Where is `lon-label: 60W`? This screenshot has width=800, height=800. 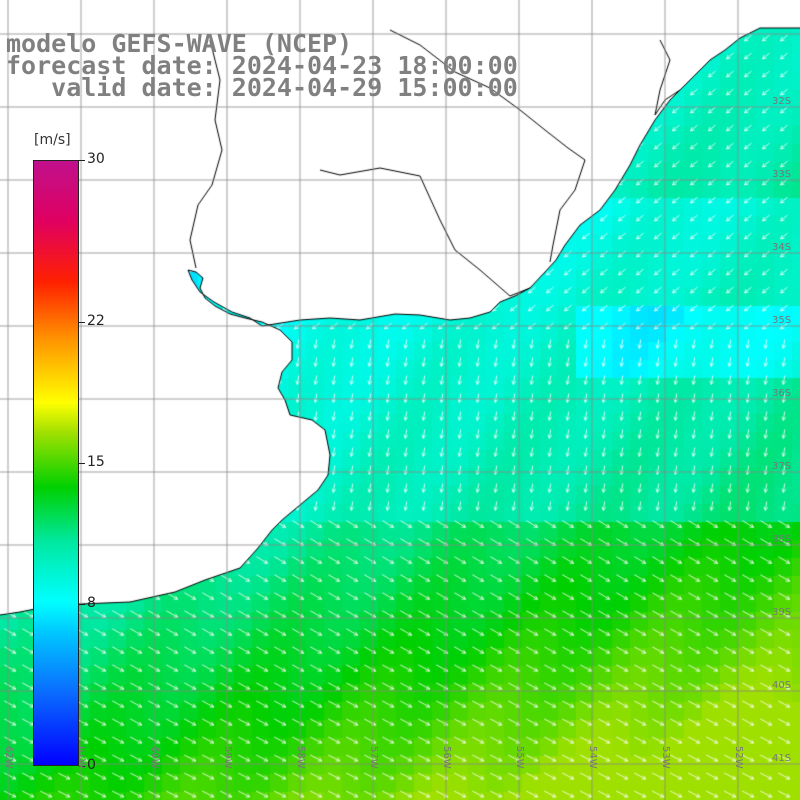
lon-label: 60W is located at coordinates (154, 757).